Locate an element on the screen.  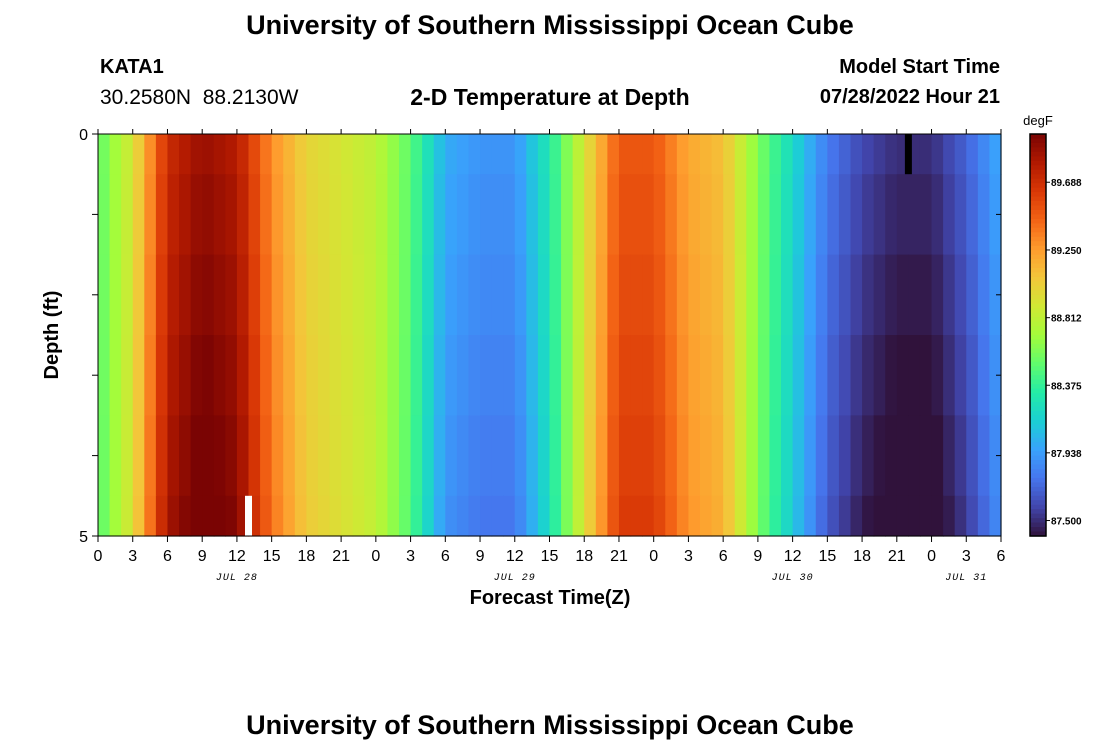
colorbar-tick-label: 88.812 is located at coordinates (1066, 319).